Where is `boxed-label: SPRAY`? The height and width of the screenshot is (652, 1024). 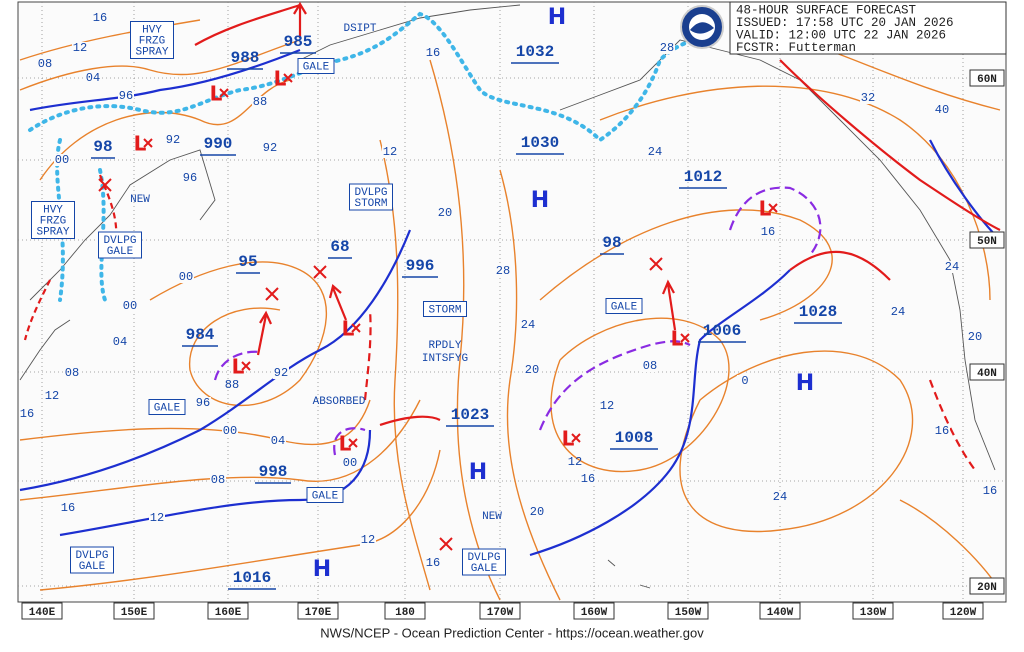
boxed-label: SPRAY is located at coordinates (52, 232).